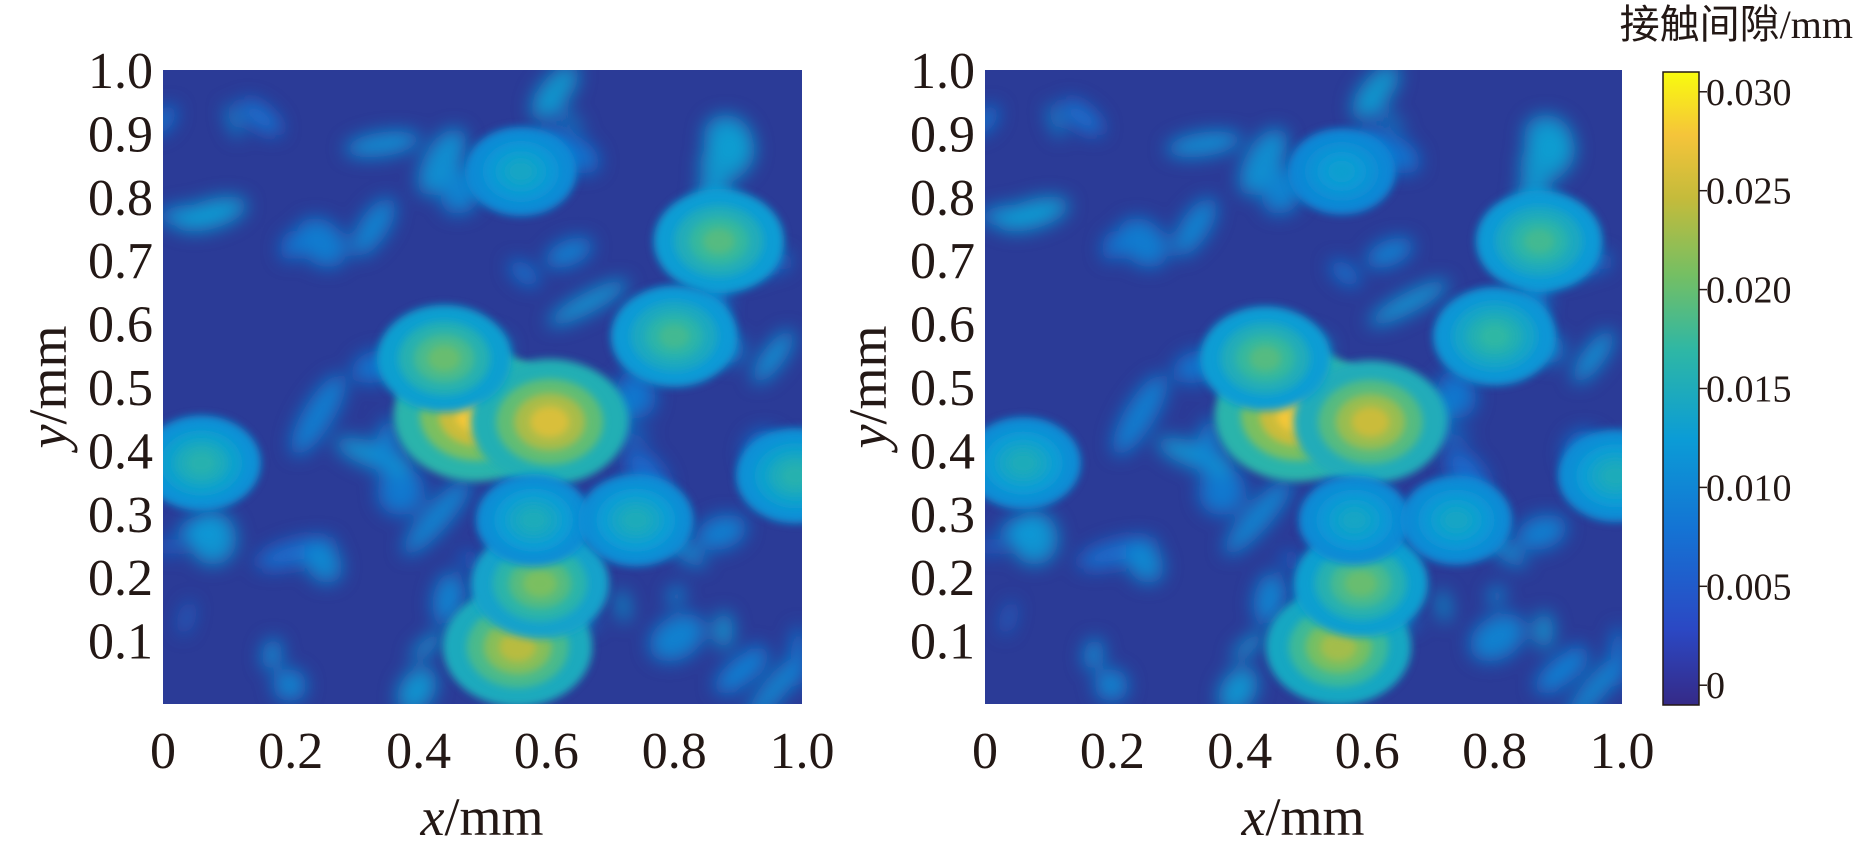 The image size is (1858, 856). I want to click on y-tick-label: 0.3, so click(120, 515).